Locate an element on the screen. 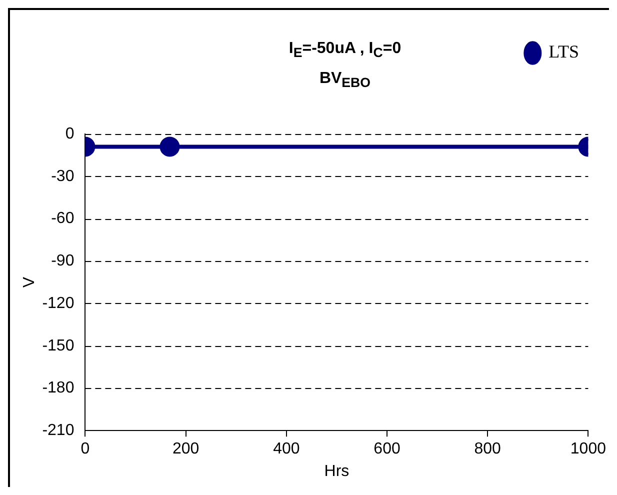  chart-subtitle: BV$_{EBO}$ is located at coordinates (345, 80).